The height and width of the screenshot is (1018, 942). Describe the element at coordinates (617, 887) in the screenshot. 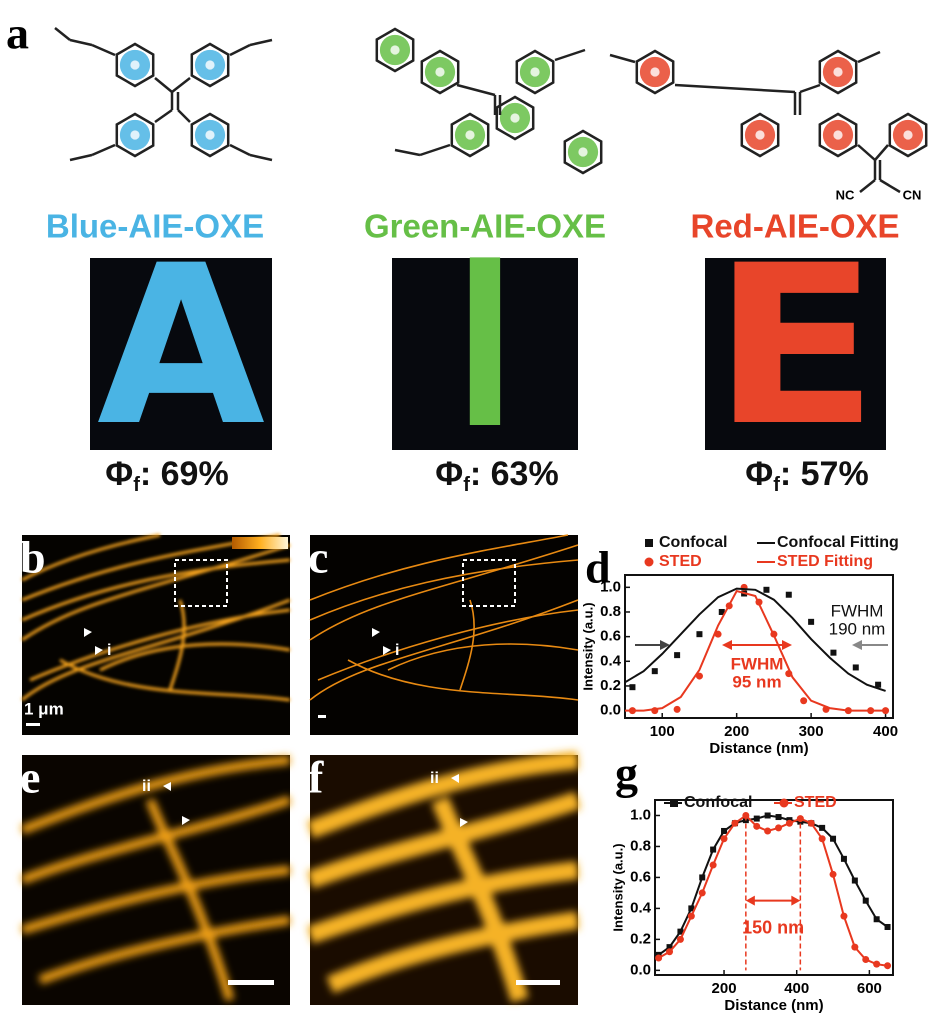

I see `y-axis-label: Intensity (a.u.)` at that location.